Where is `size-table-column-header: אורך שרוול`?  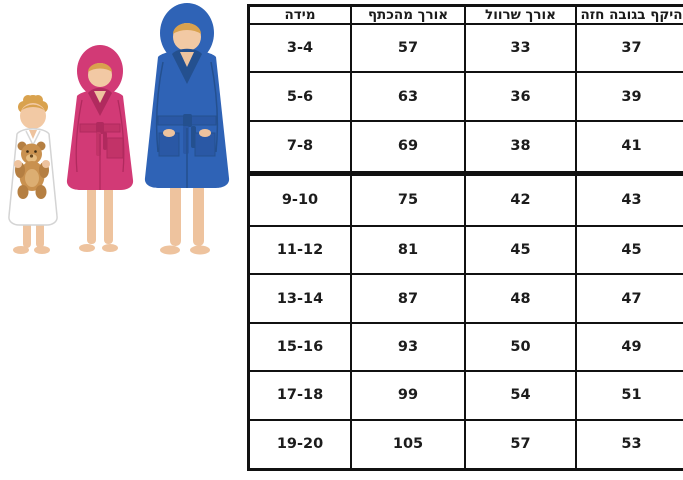 size-table-column-header: אורך שרוול is located at coordinates (520, 14).